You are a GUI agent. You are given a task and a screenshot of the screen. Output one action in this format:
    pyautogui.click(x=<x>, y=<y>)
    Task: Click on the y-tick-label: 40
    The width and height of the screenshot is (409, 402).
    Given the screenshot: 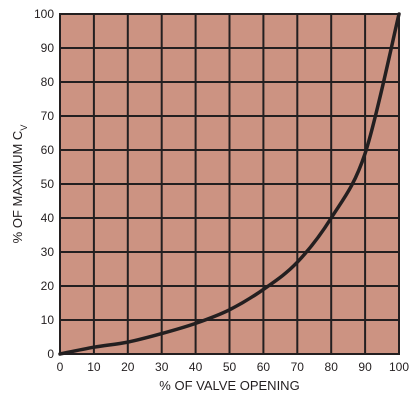 What is the action you would take?
    pyautogui.click(x=48, y=218)
    